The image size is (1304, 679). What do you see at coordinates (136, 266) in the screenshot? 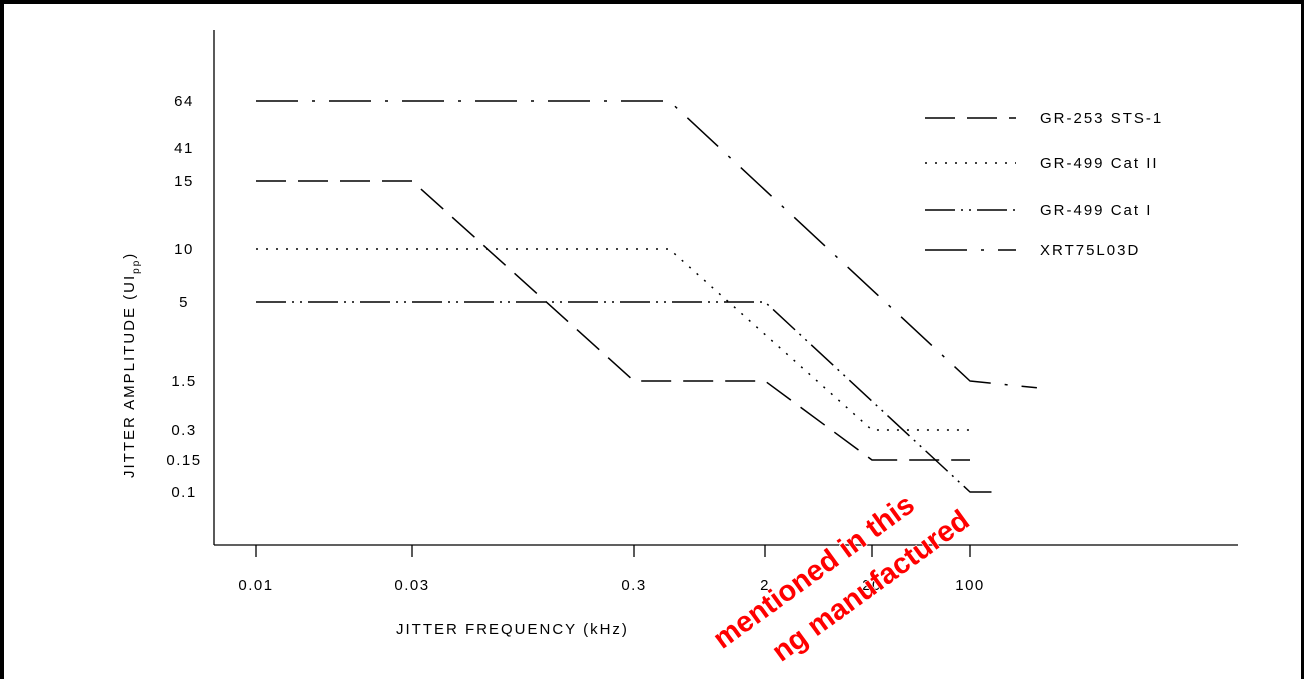
I see `y-axis-title-subscript: pp` at bounding box center [136, 266].